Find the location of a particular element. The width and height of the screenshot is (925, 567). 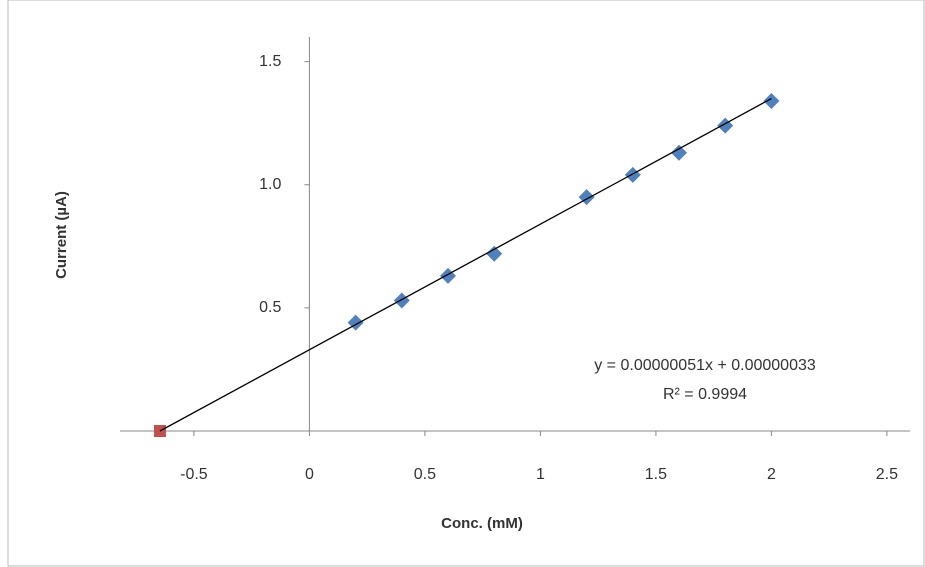

y-tick-label: 1.5 is located at coordinates (270, 61).